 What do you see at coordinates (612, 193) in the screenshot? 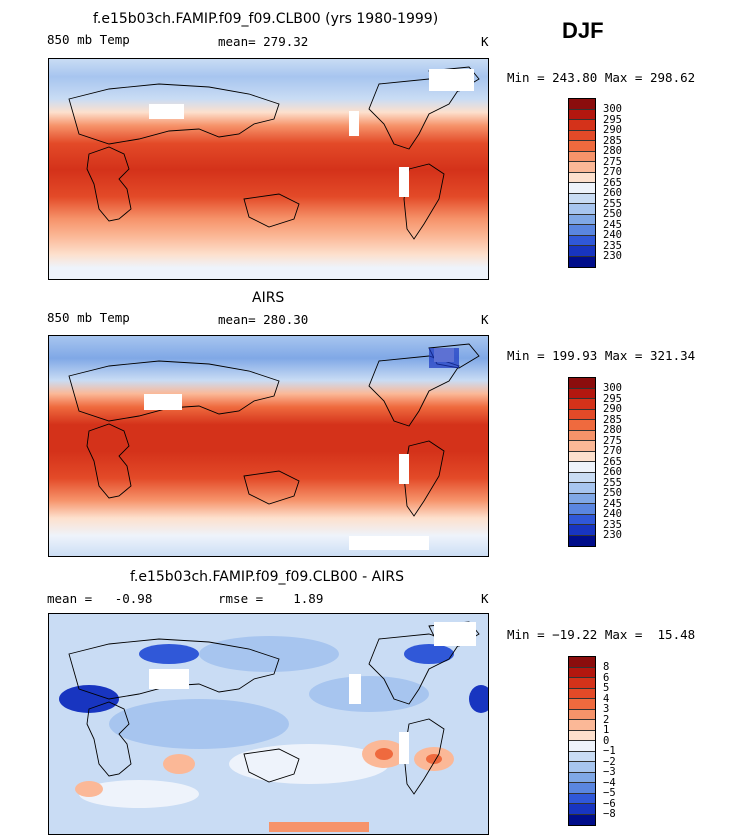
I see `tick-label: 260` at bounding box center [612, 193].